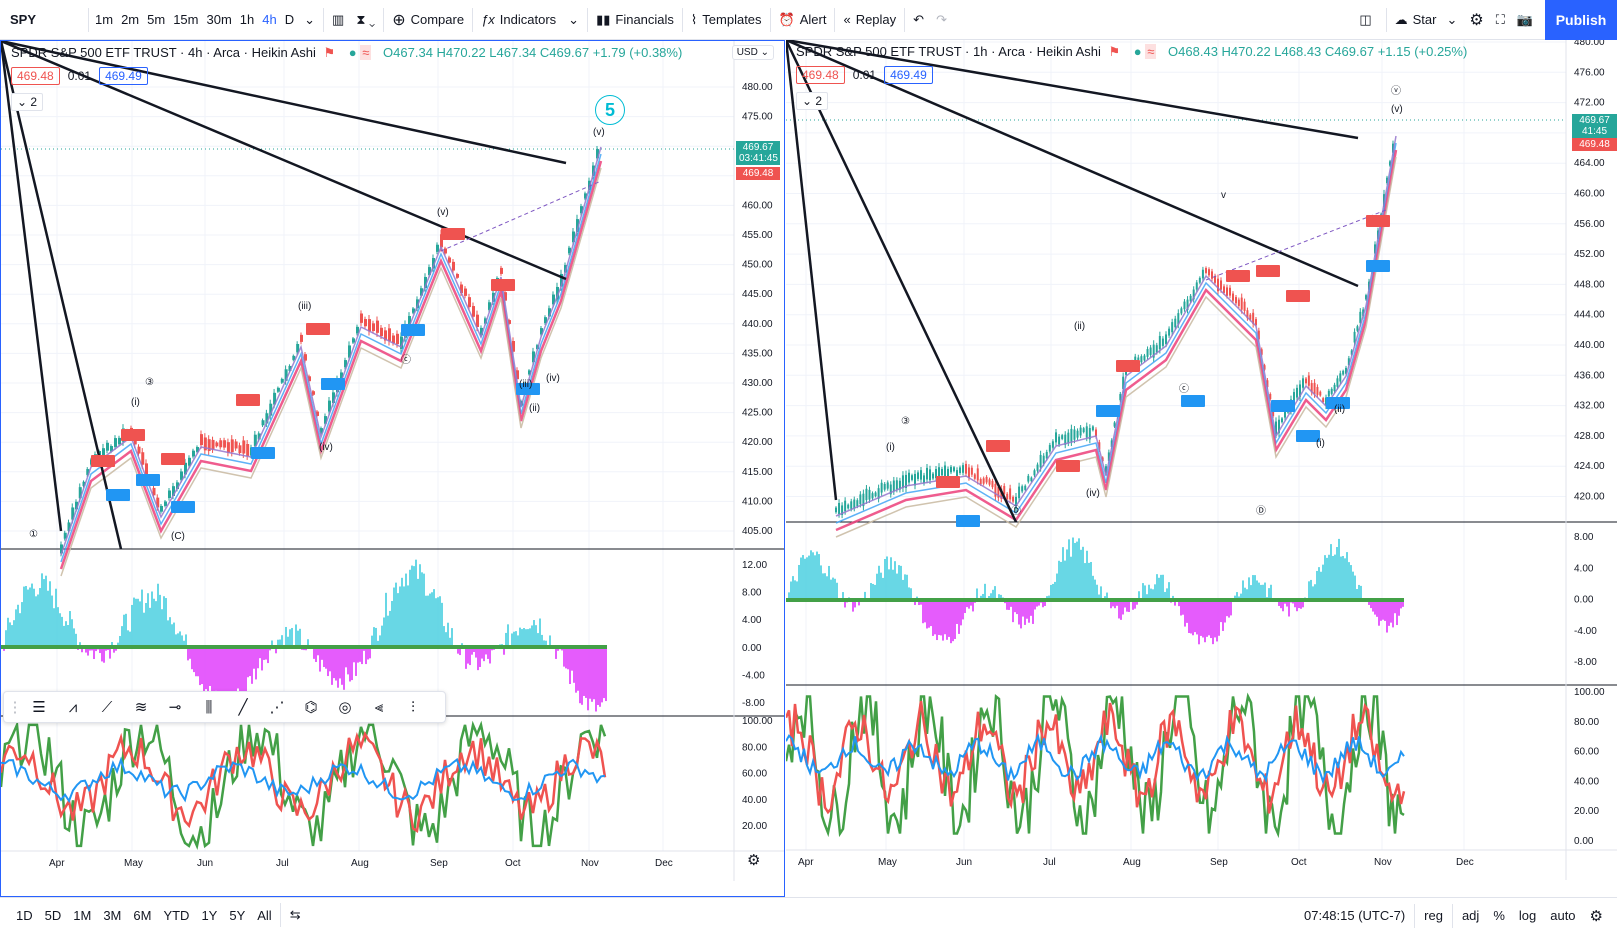 Image resolution: width=1617 pixels, height=933 pixels. I want to click on range-6m: 6M, so click(142, 915).